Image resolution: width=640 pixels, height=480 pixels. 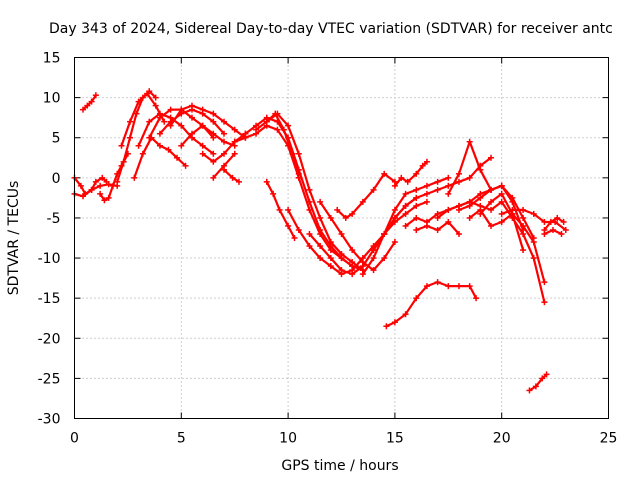 What do you see at coordinates (432, 204) in the screenshot?
I see `series-arc26` at bounding box center [432, 204].